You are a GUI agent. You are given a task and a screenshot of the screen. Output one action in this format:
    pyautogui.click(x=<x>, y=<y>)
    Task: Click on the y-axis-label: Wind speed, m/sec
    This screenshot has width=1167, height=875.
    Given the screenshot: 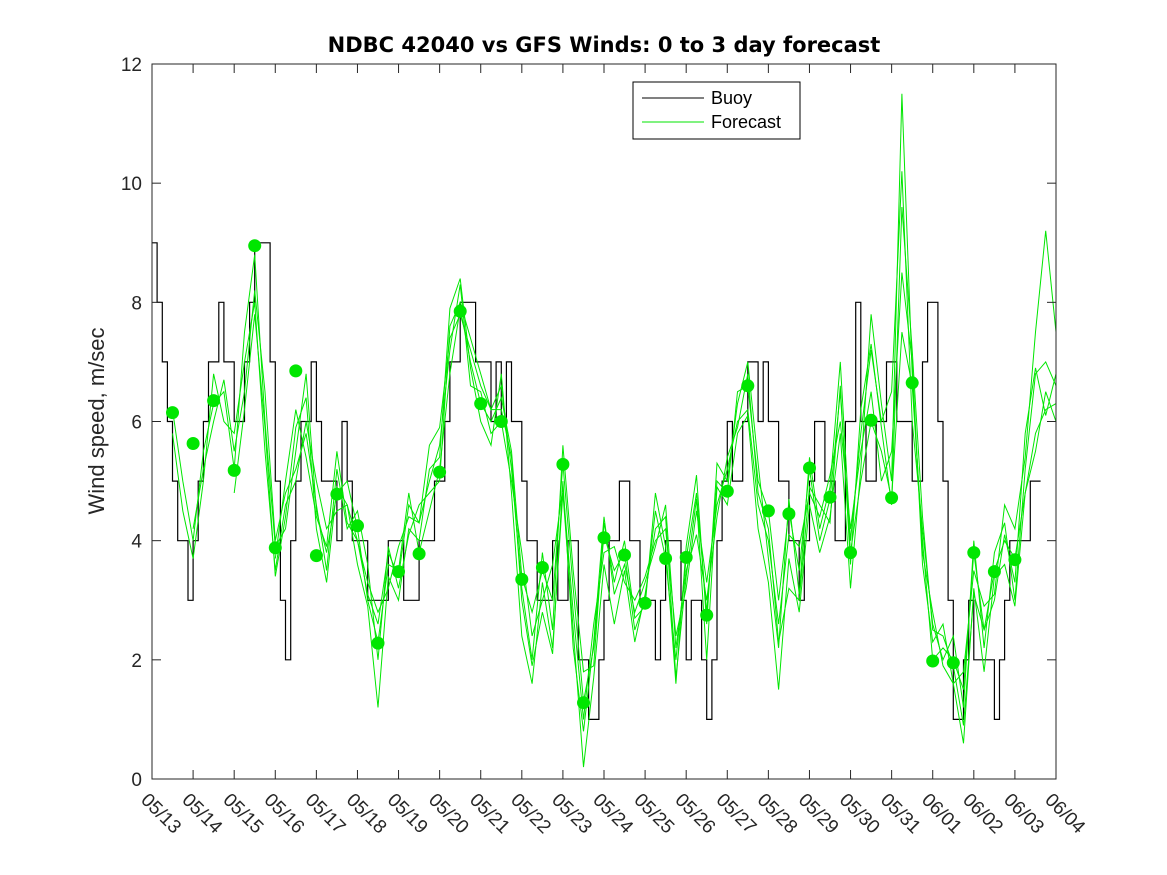 What is the action you would take?
    pyautogui.click(x=96, y=420)
    